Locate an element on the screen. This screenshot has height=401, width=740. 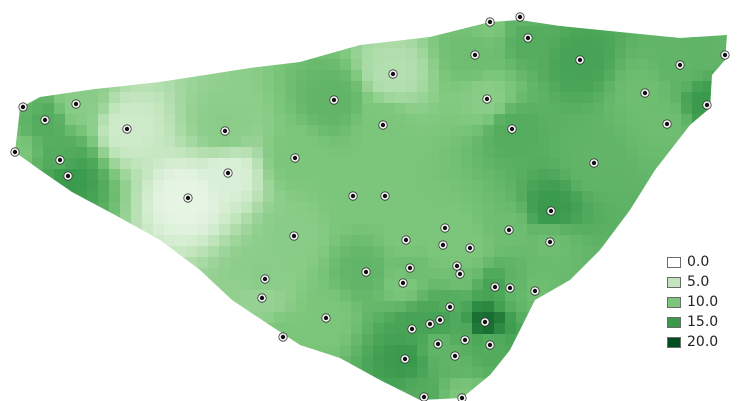
sample-point-center is located at coordinates (440, 320).